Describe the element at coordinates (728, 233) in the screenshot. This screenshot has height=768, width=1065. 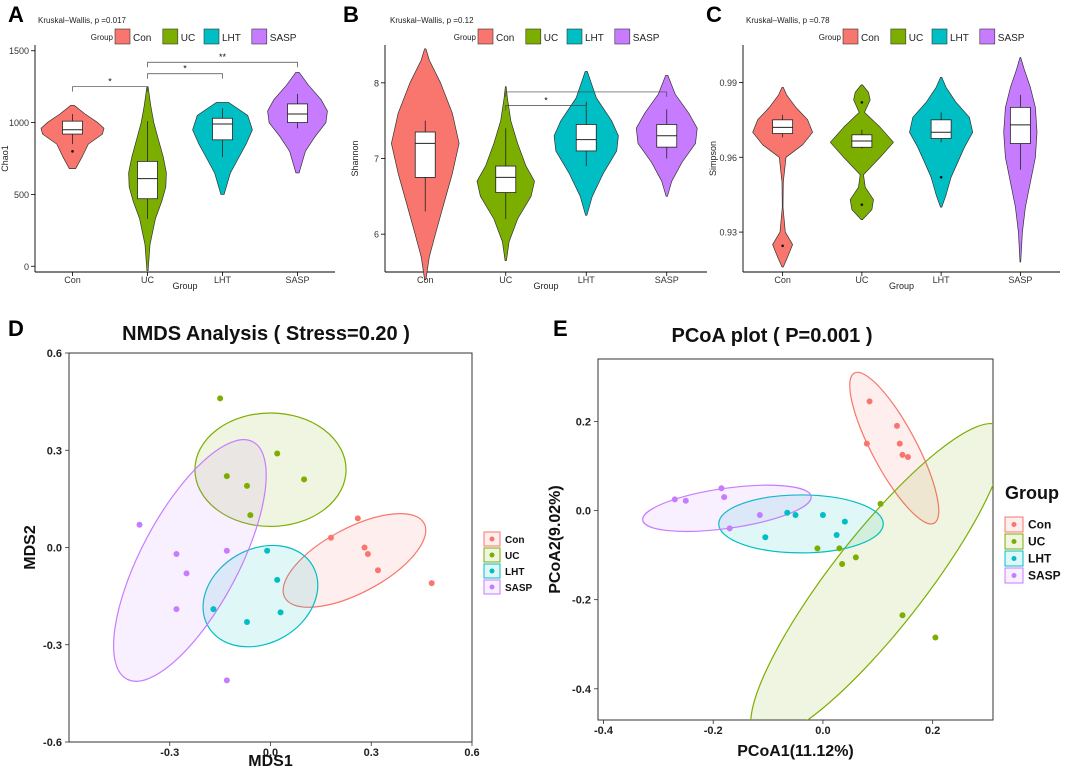
I see `y-tick-label: 0.93` at that location.